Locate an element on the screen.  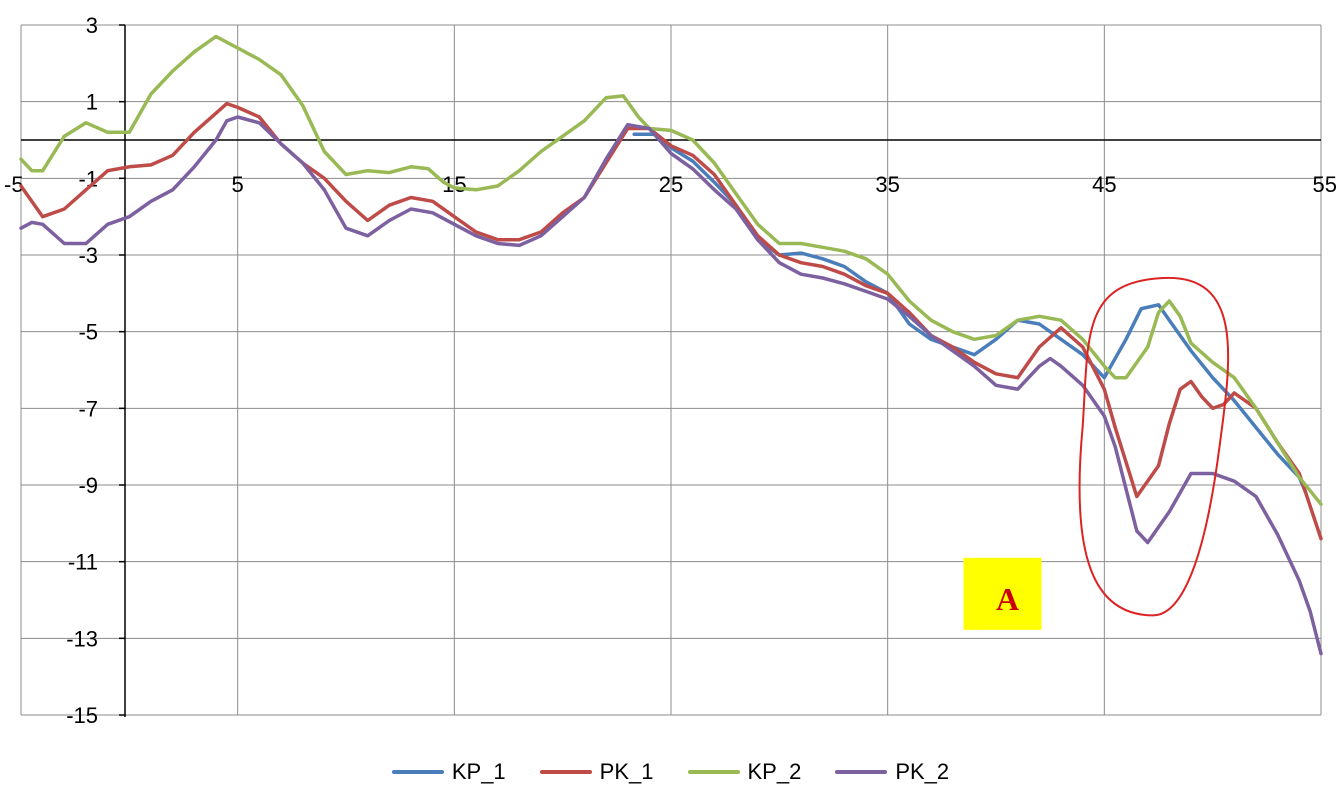
legend-item: PK_1 is located at coordinates (596, 772).